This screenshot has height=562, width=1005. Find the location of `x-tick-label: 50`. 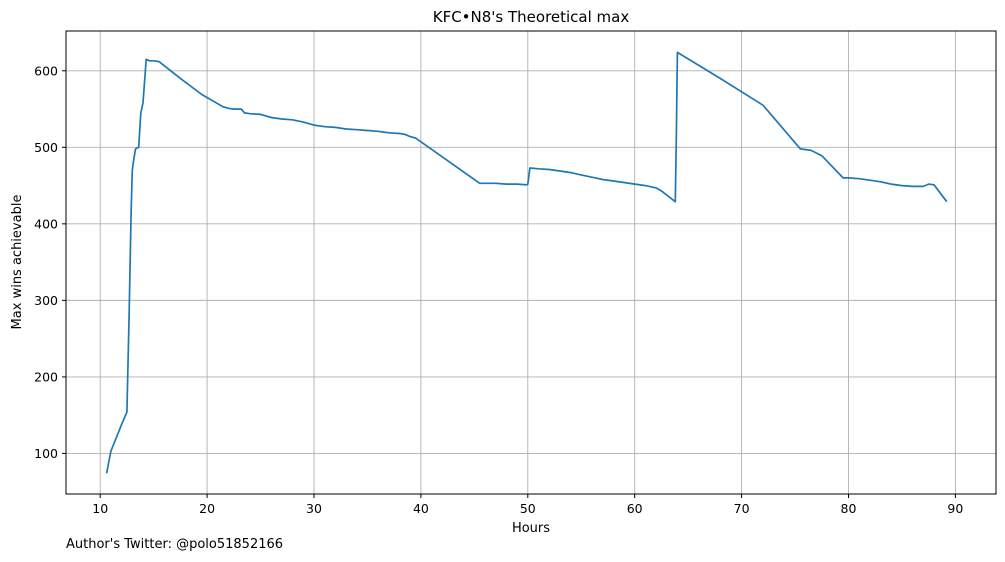

x-tick-label: 50 is located at coordinates (528, 508).